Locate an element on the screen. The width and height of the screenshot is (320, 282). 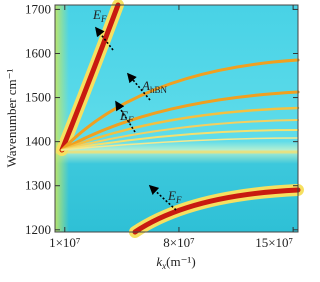
x-axis-label: kx(m⁻¹) is located at coordinates (175, 262).